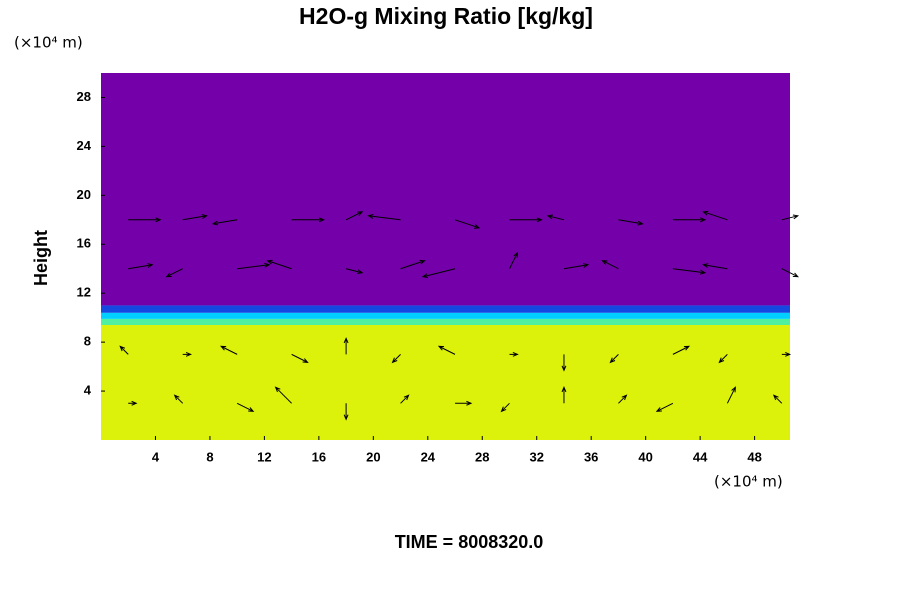  Describe the element at coordinates (264, 456) in the screenshot. I see `x-tick-label: 12` at that location.